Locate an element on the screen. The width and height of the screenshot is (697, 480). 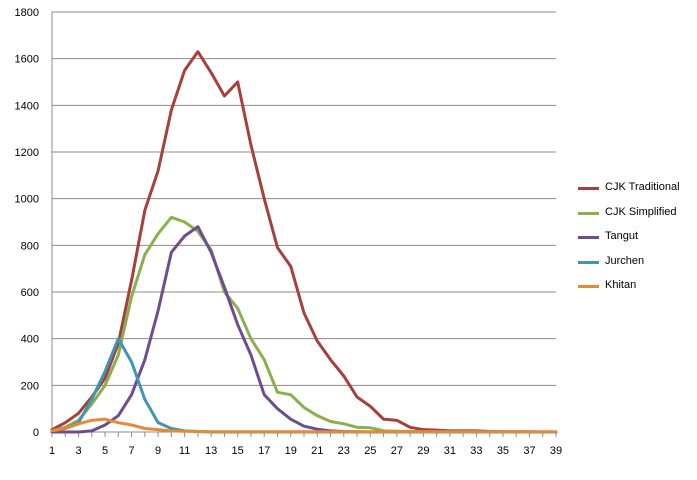
x-tick-label: 27 is located at coordinates (397, 451).